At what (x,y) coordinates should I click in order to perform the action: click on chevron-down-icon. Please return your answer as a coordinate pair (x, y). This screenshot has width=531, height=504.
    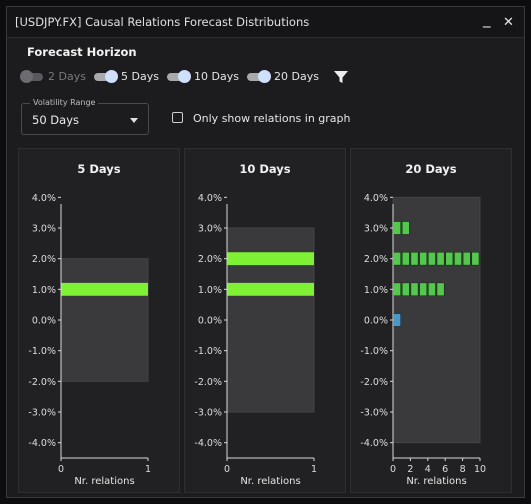
    Looking at the image, I should click on (134, 120).